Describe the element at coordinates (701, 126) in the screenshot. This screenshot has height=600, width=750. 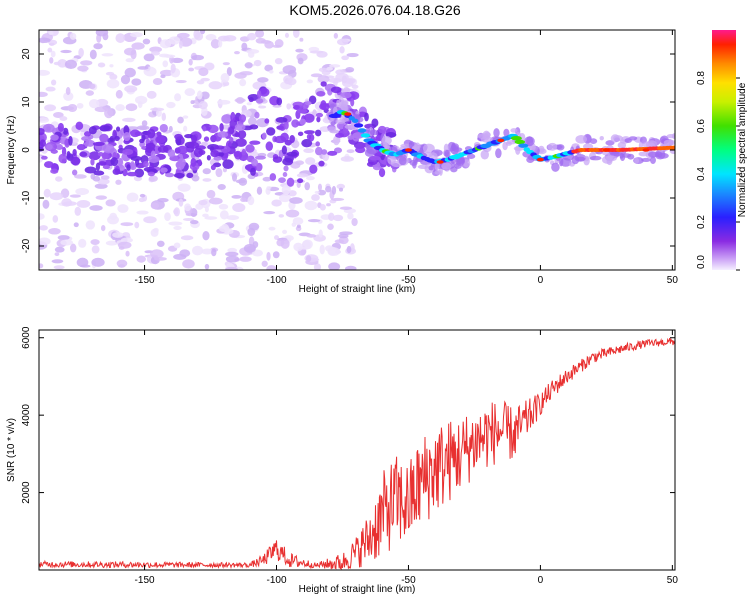
I see `colorbar-tick-label: 0.6` at that location.